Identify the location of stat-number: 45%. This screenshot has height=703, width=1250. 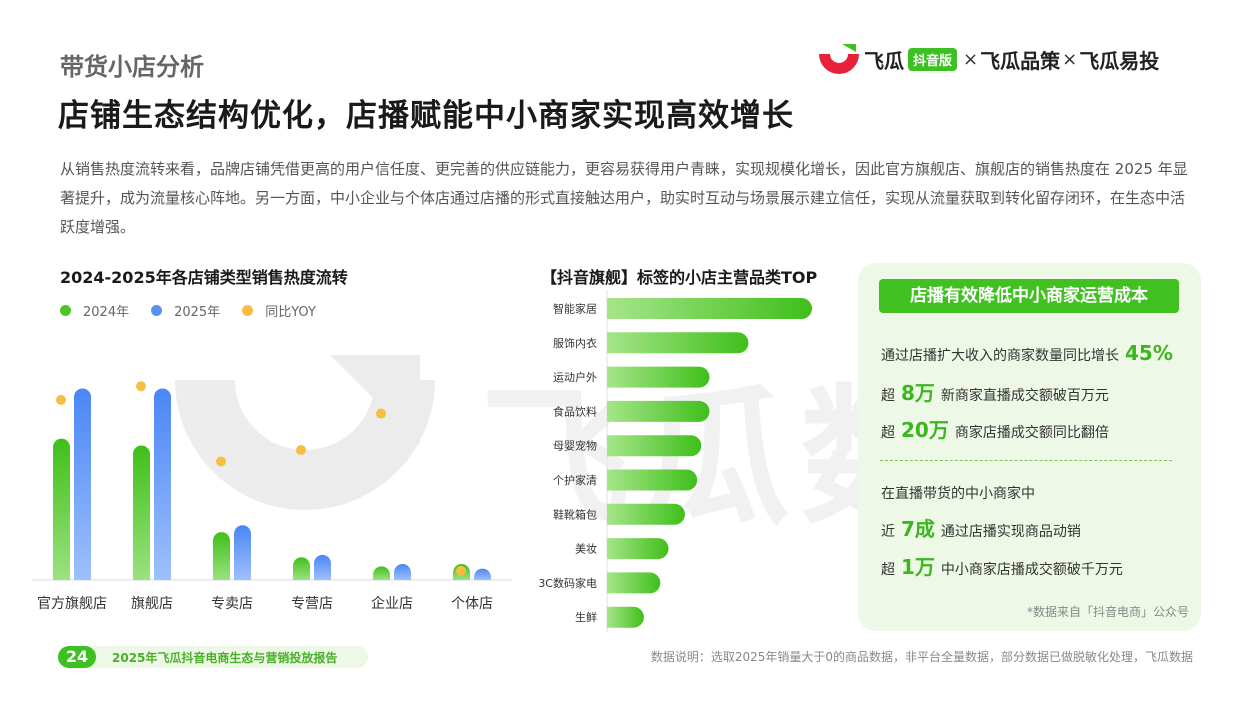
(1149, 353).